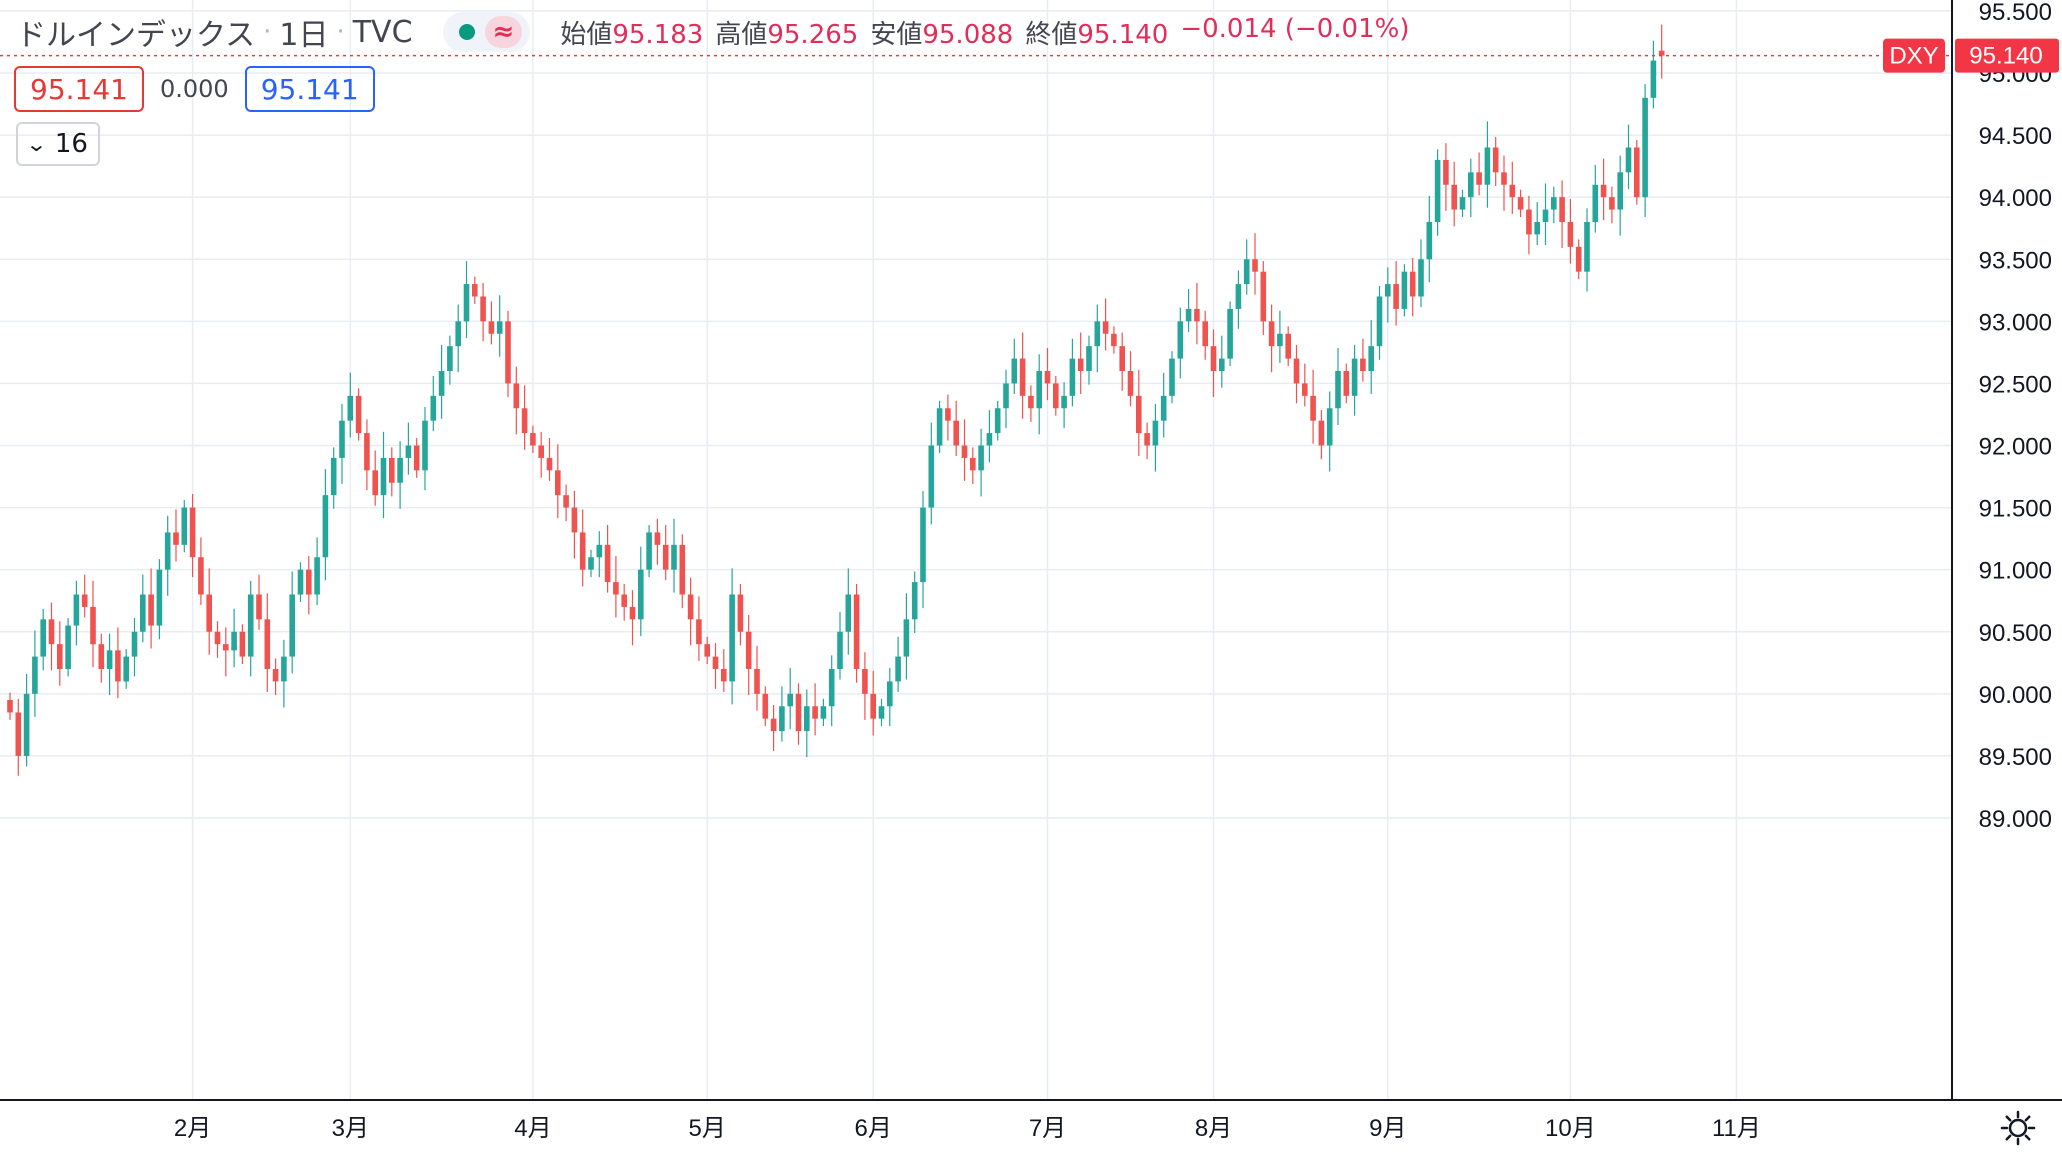 This screenshot has height=1152, width=2062. Describe the element at coordinates (586, 34) in the screenshot. I see `open-label: 始値` at that location.